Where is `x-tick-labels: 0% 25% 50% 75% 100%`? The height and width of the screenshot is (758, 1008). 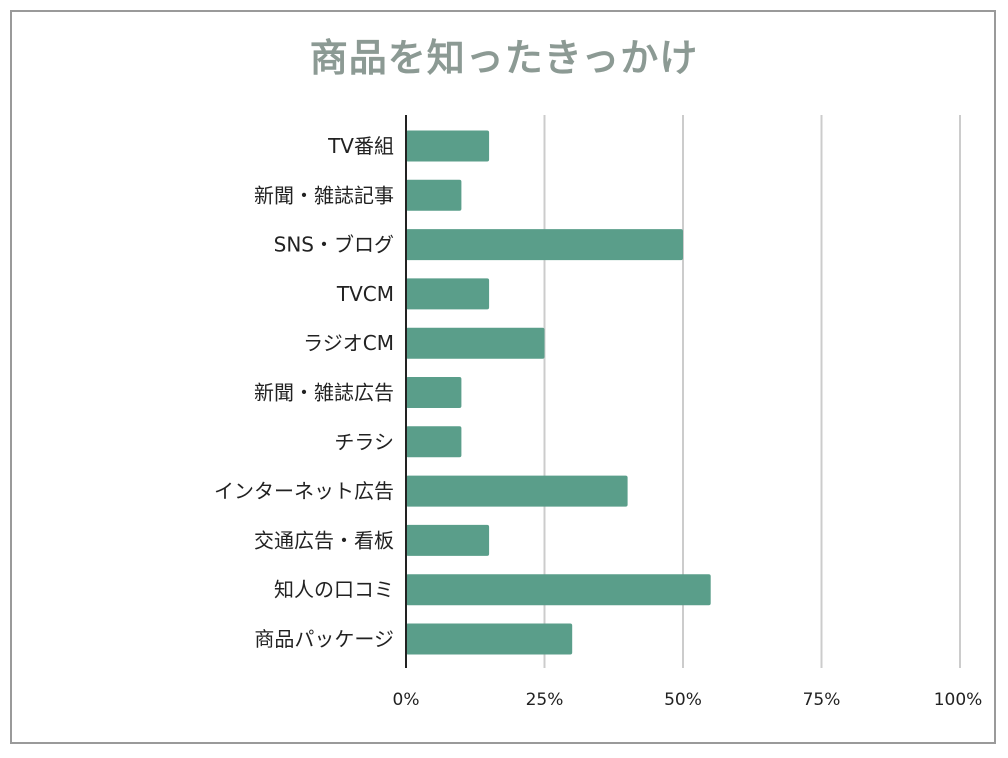 x-tick-labels: 0% 25% 50% 75% 100% is located at coordinates (688, 700).